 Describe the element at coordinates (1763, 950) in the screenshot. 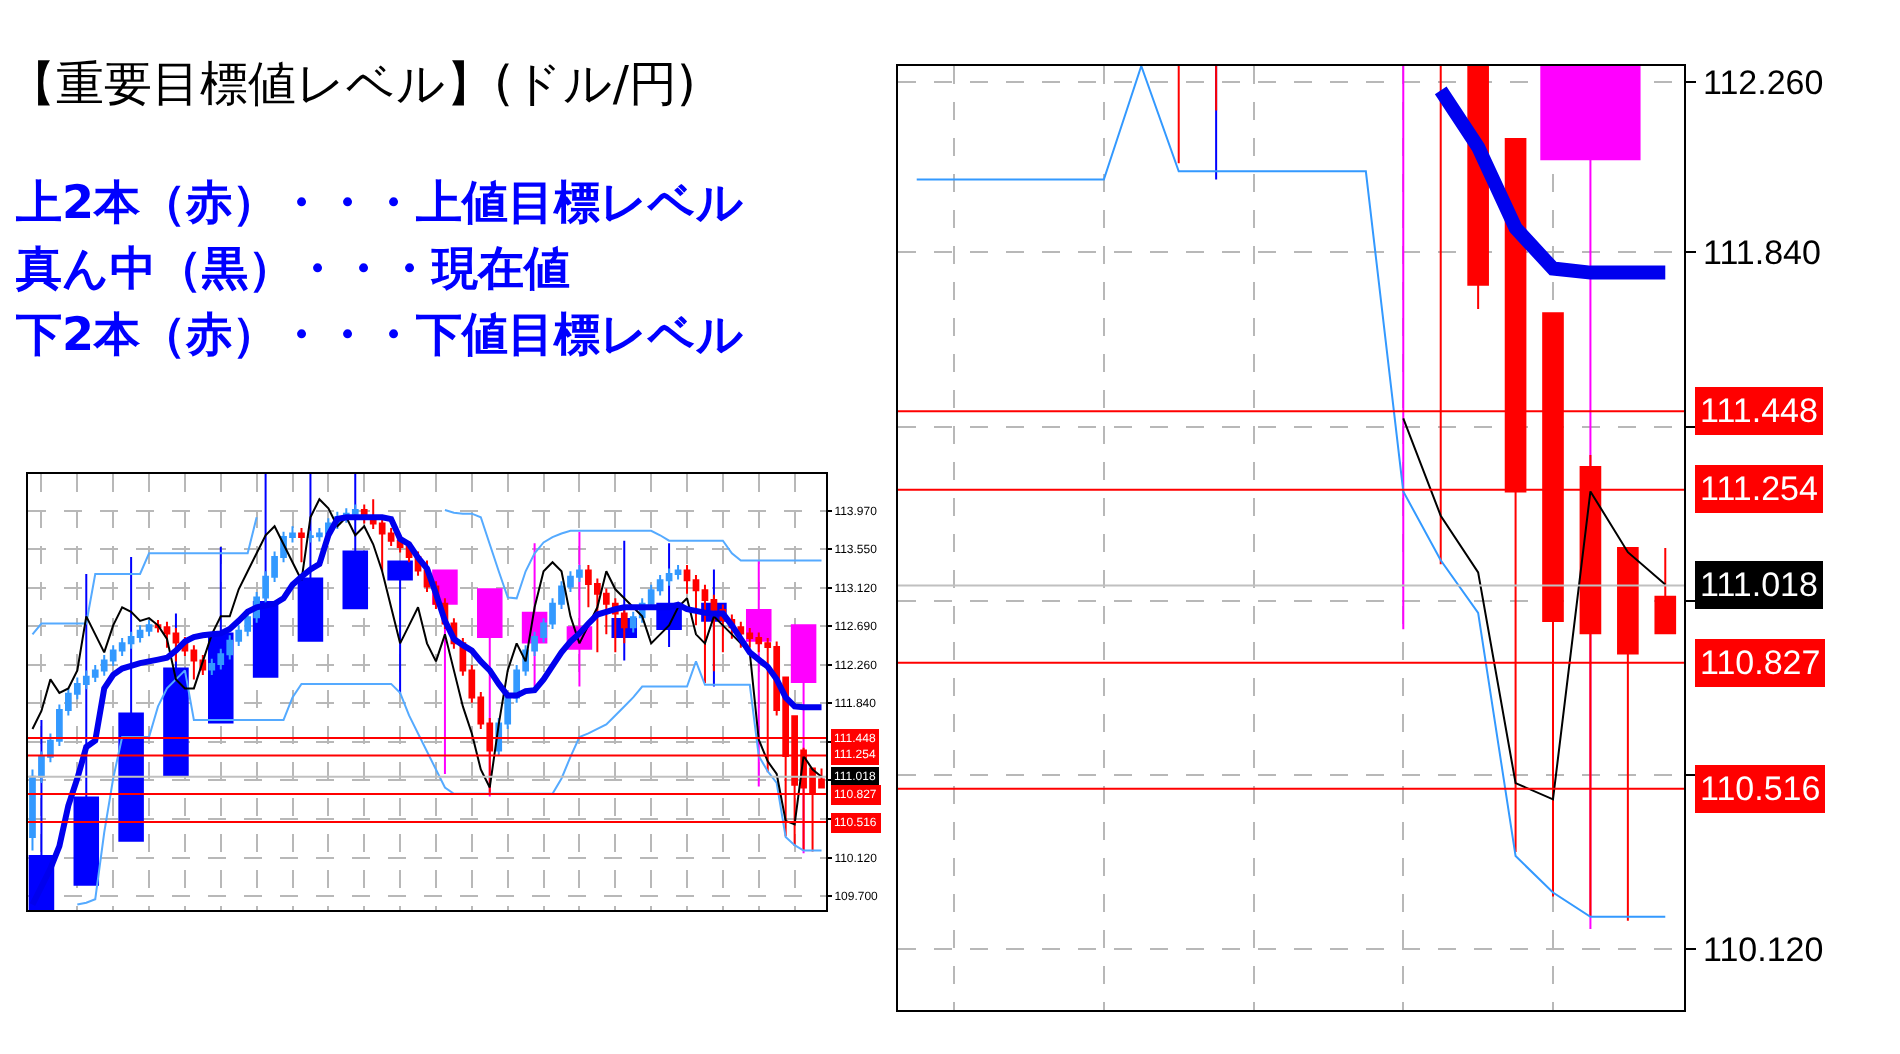

I see `y-tick-label: 110.120` at that location.